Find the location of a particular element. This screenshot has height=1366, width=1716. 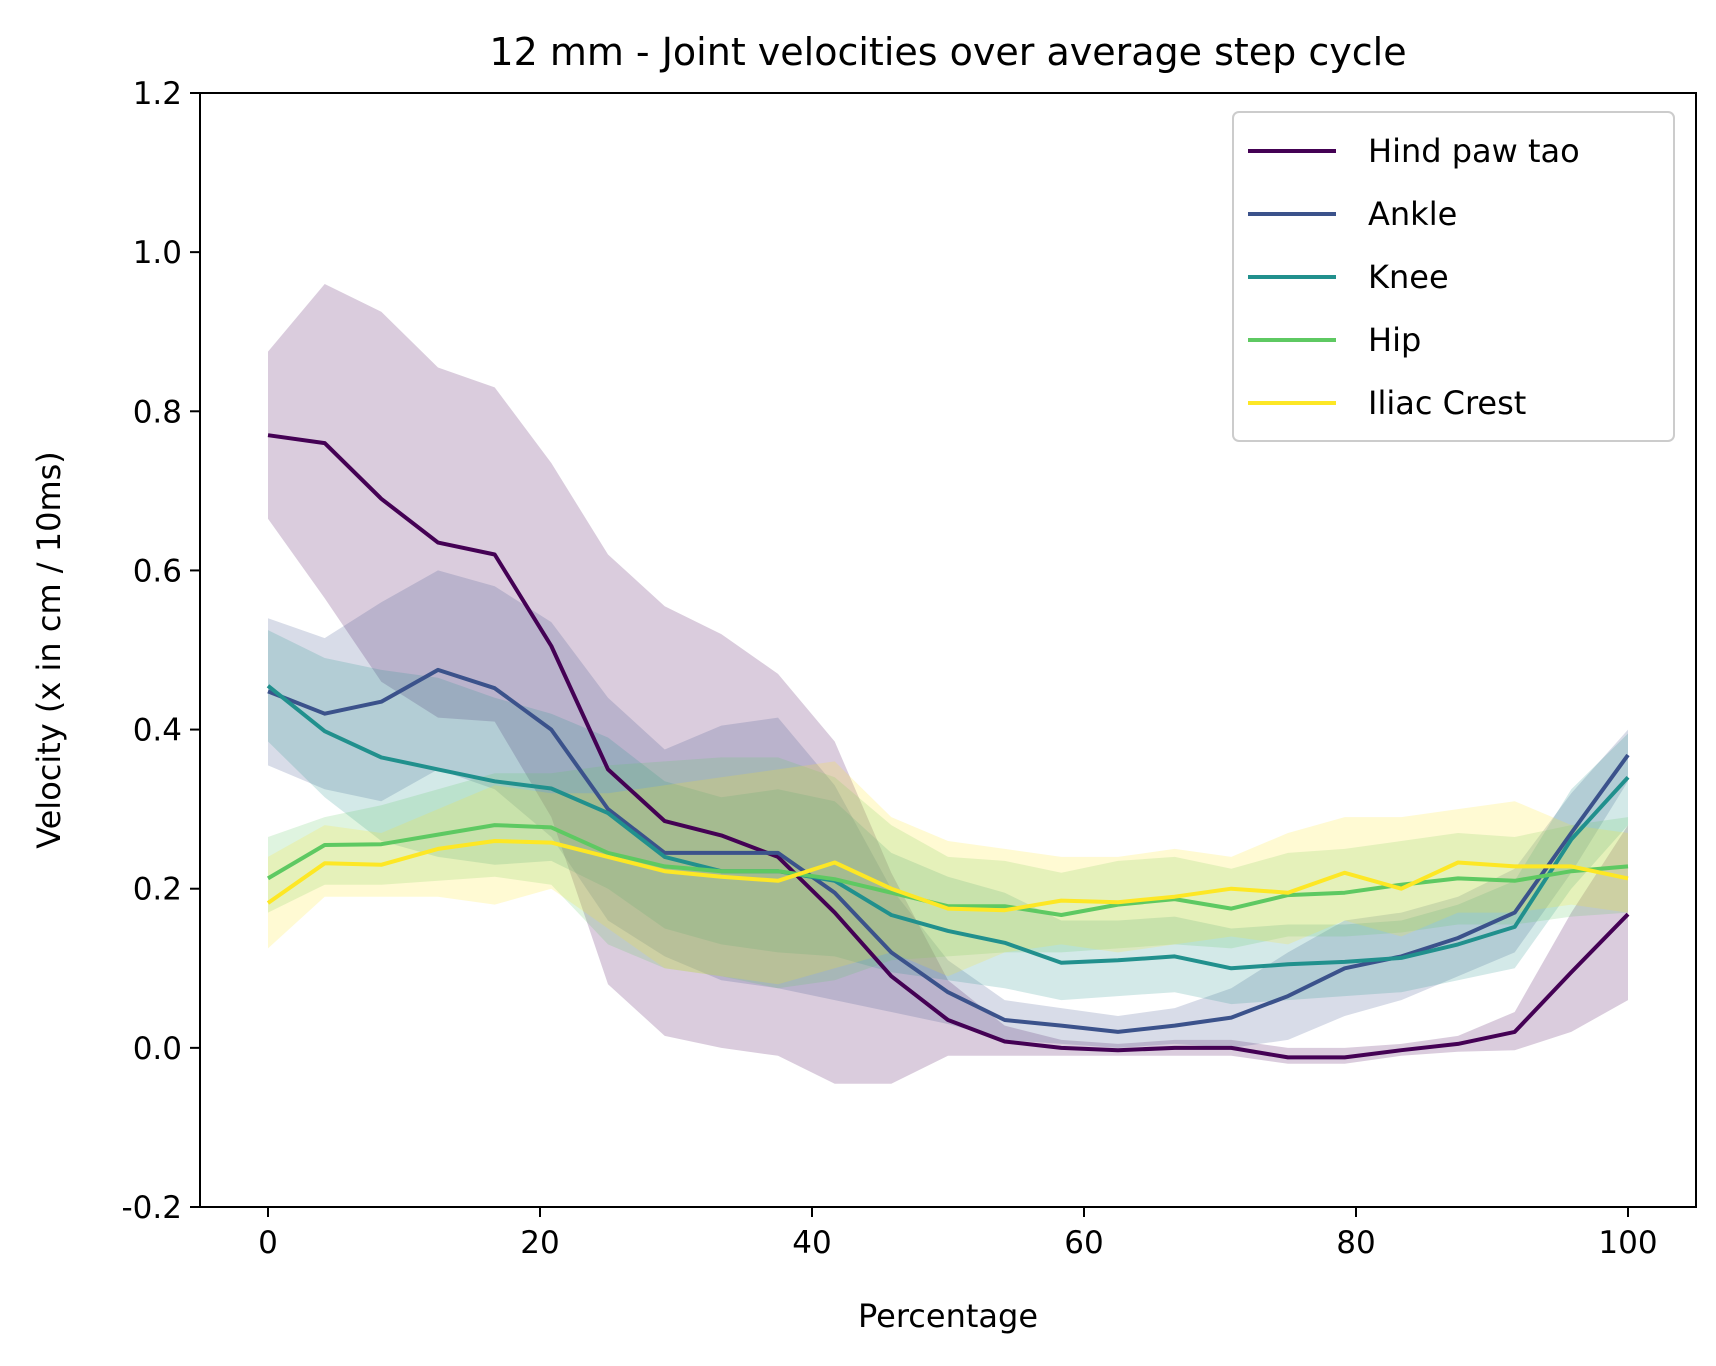

legend-box is located at coordinates (1453, 276).